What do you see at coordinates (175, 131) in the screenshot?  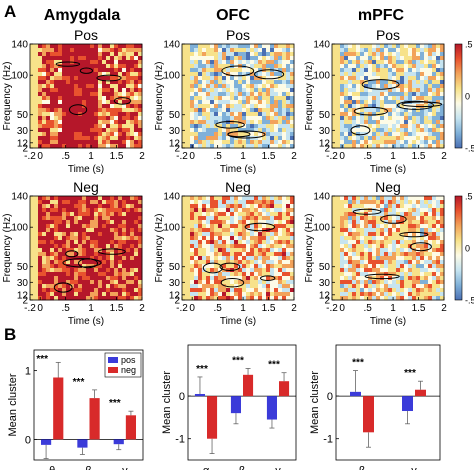 I see `y-tick-label: 30` at bounding box center [175, 131].